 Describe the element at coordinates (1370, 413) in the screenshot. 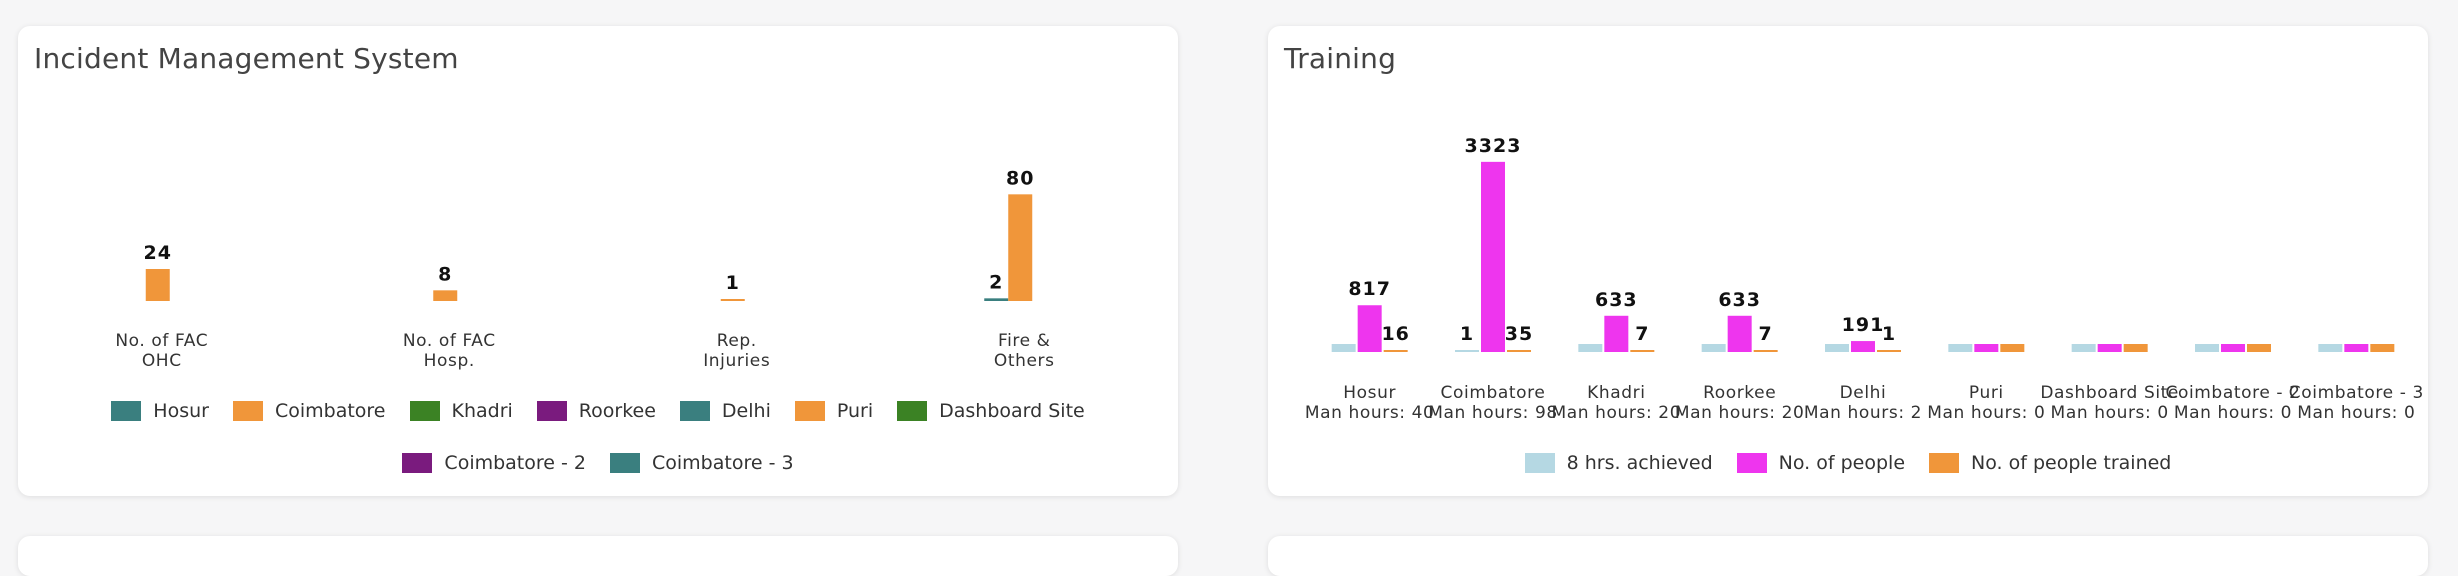

I see `category-label-0-1: Man hours: 40` at that location.